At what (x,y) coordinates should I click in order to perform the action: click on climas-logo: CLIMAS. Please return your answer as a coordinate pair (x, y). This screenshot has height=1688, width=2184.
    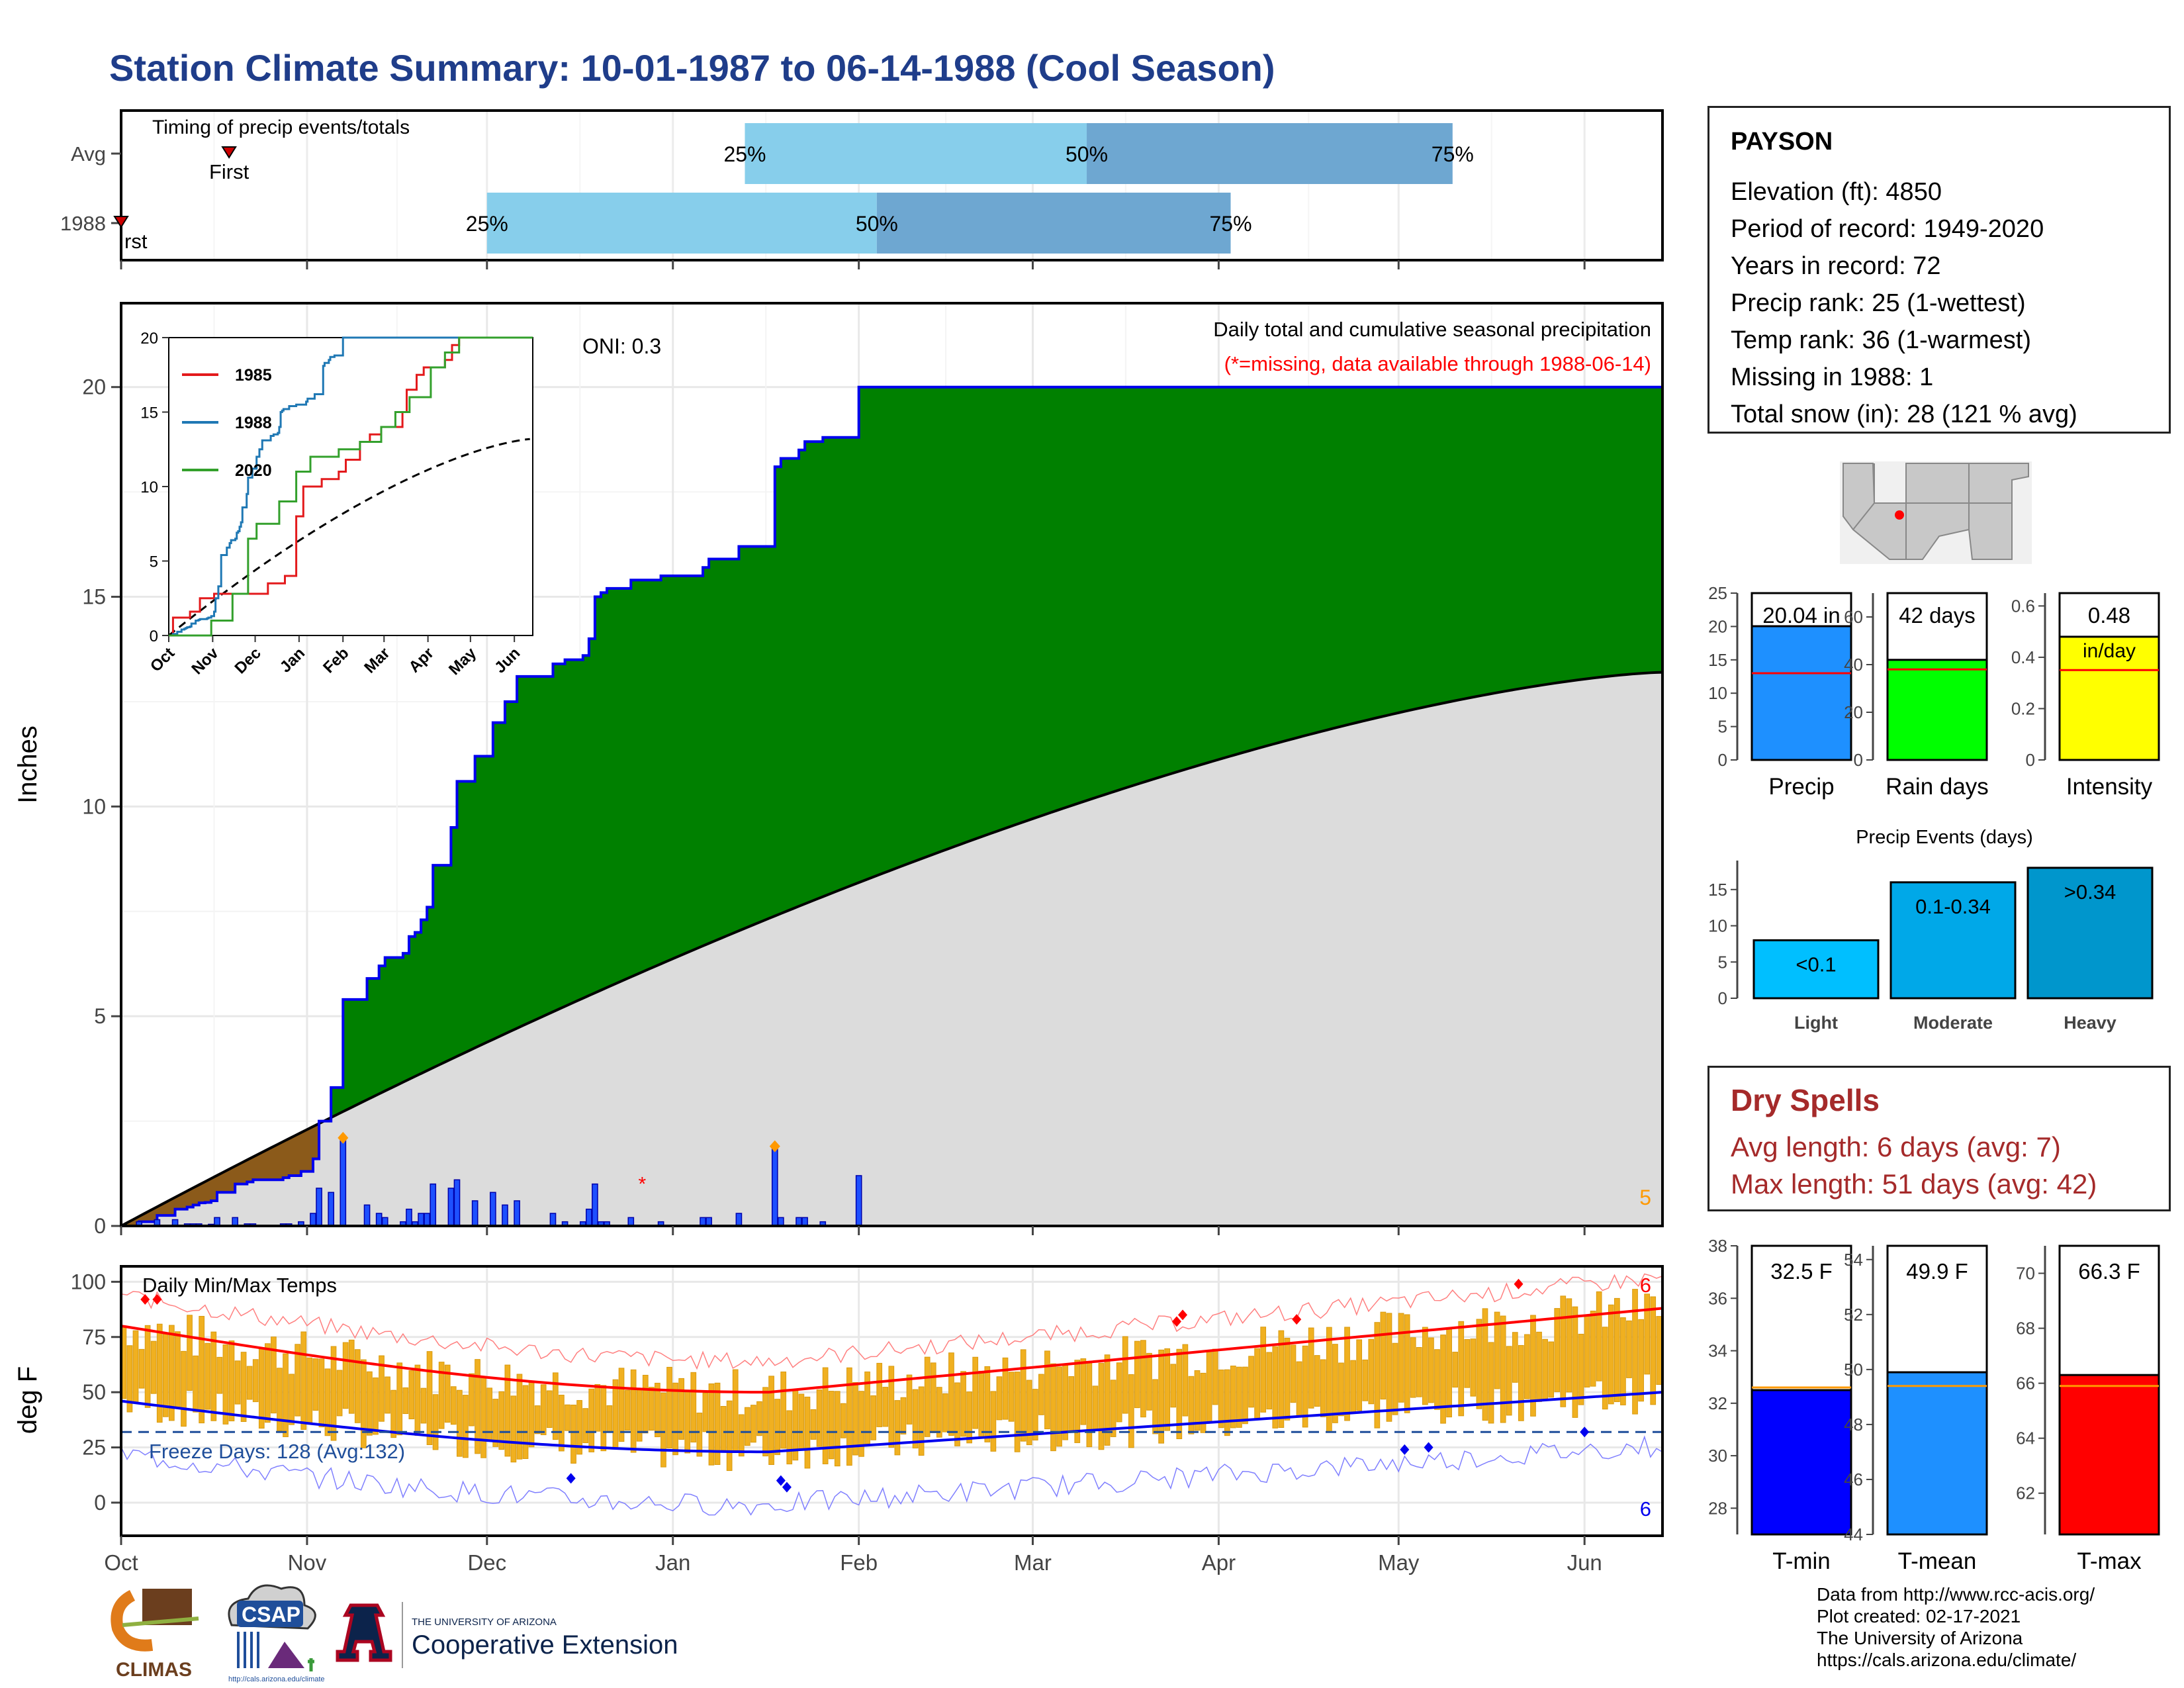
    Looking at the image, I should click on (155, 1635).